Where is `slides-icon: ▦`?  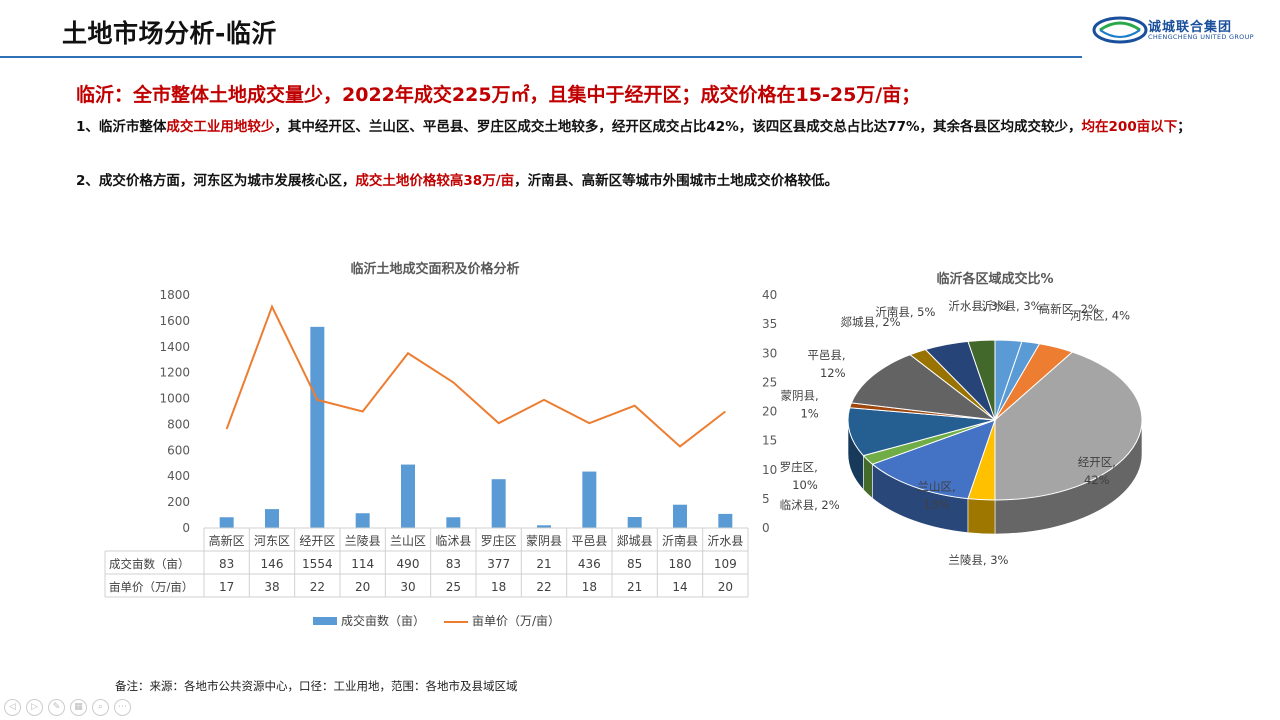
slides-icon: ▦ is located at coordinates (78, 707).